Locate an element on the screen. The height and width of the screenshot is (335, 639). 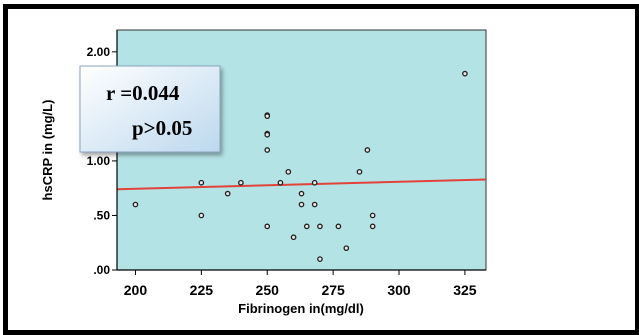
x-tick-label: 225 is located at coordinates (202, 290).